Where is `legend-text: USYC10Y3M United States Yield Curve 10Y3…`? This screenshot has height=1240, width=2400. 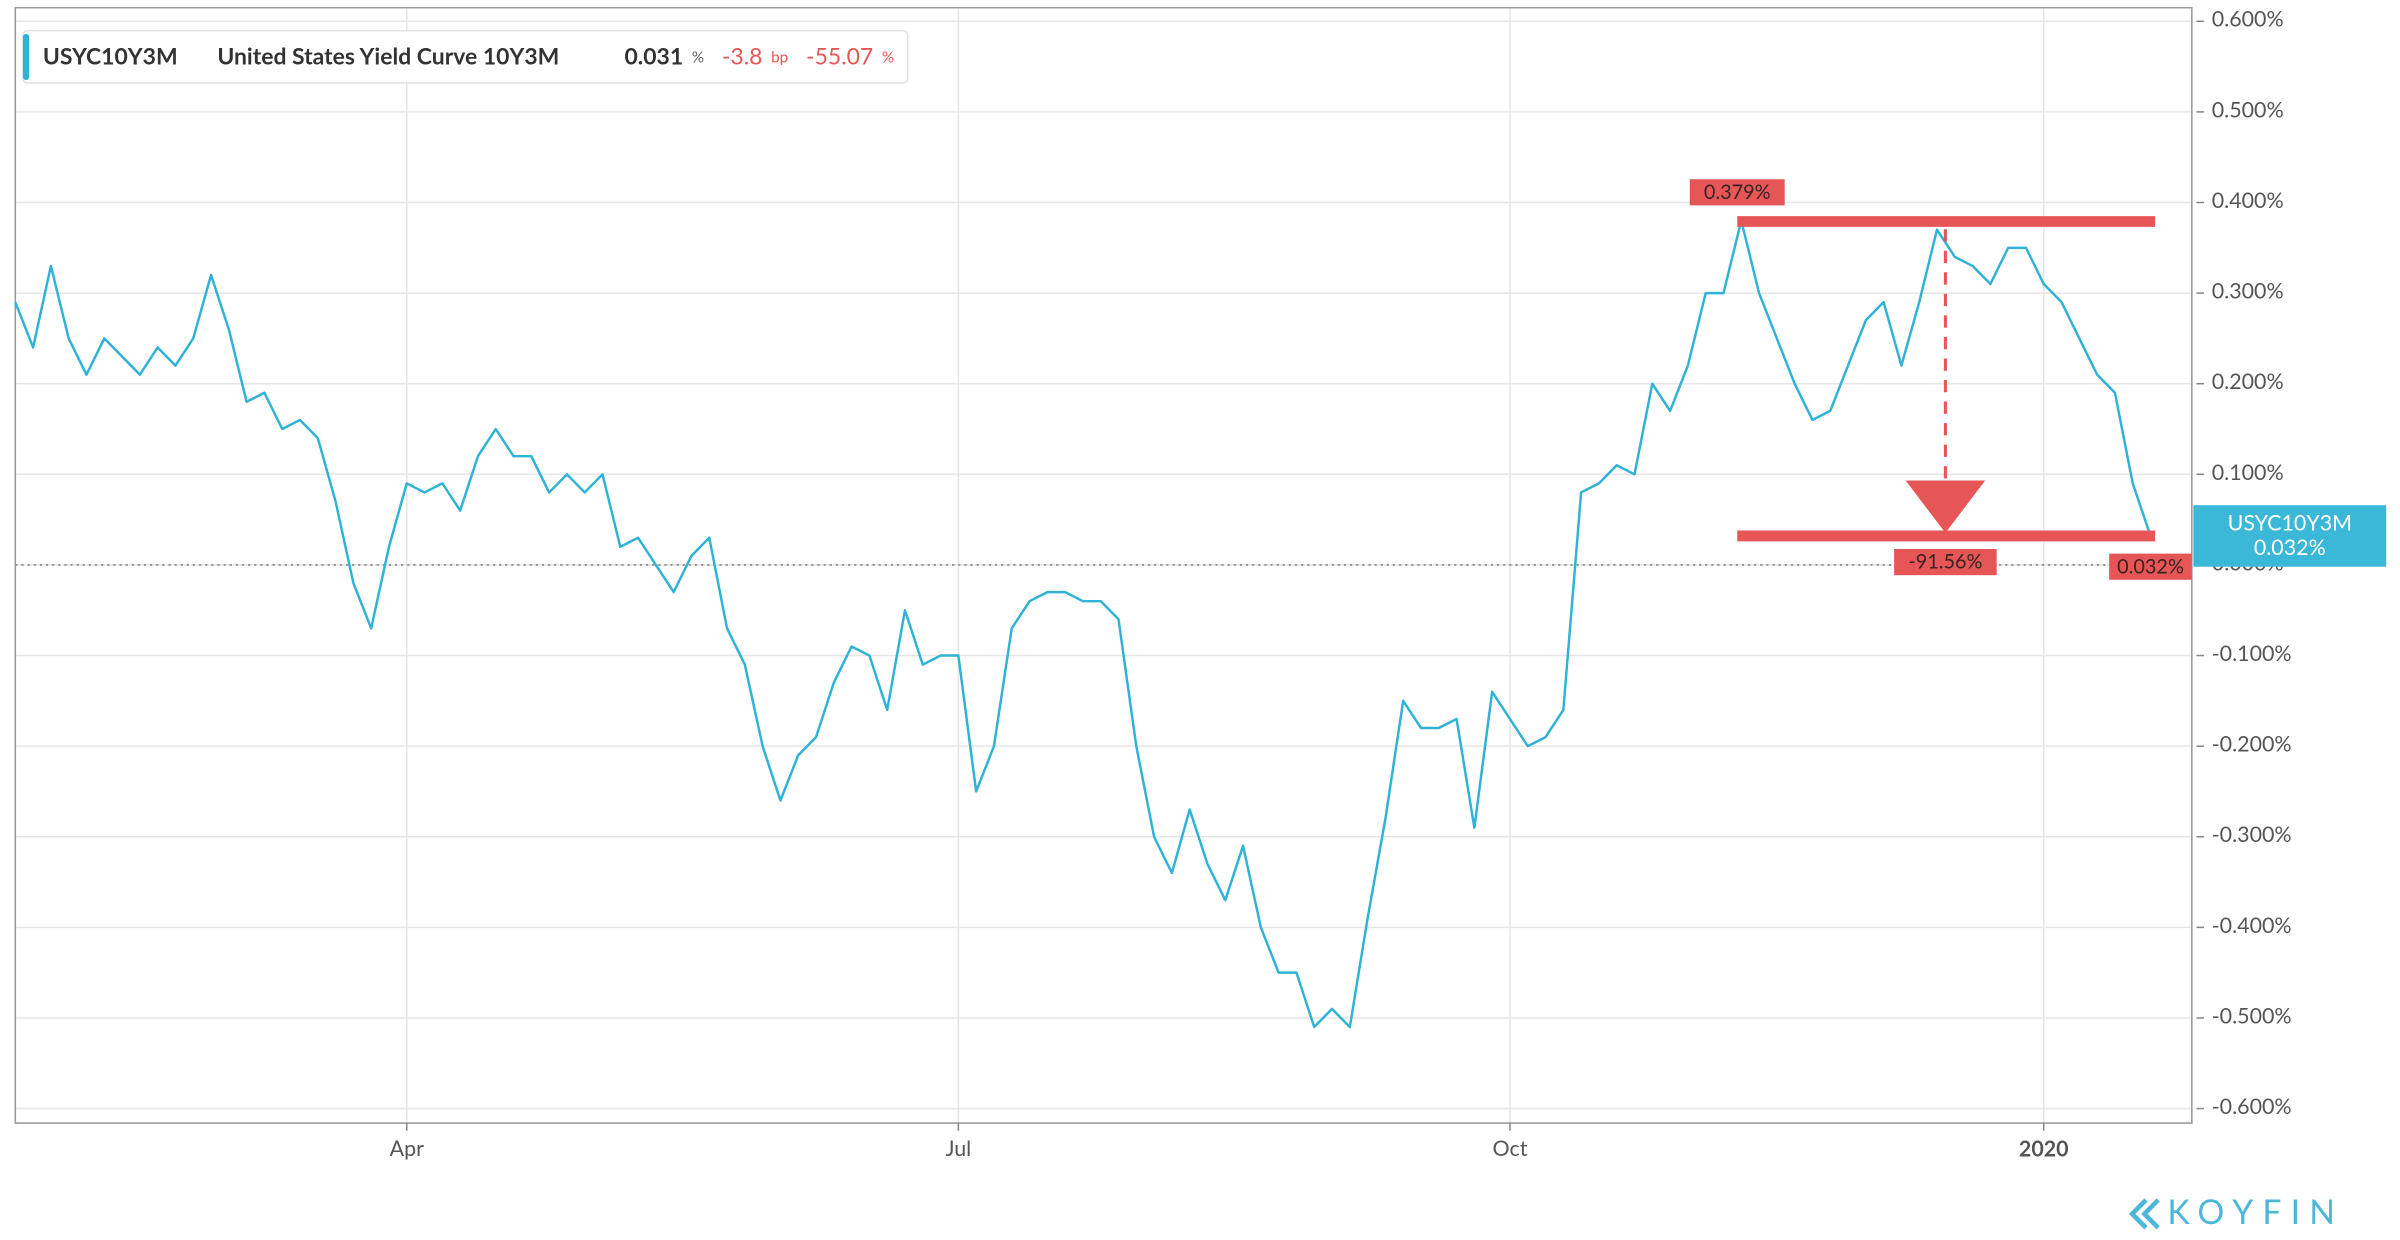 legend-text: USYC10Y3M United States Yield Curve 10Y3… is located at coordinates (468, 55).